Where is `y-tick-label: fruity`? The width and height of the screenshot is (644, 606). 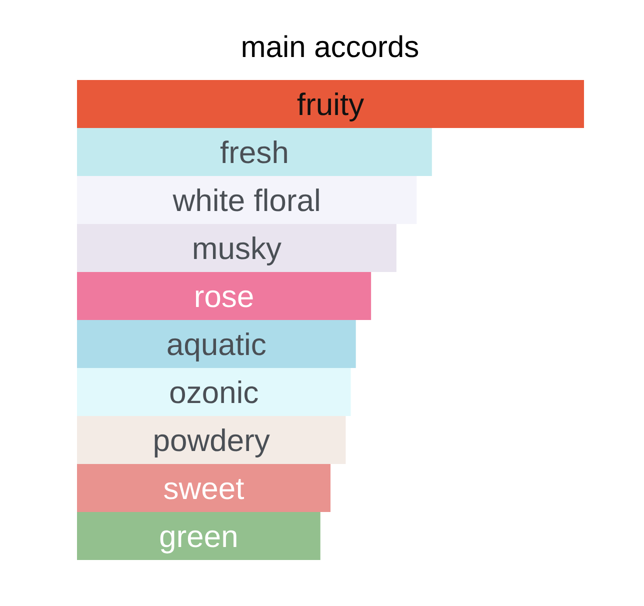 y-tick-label: fruity is located at coordinates (330, 107).